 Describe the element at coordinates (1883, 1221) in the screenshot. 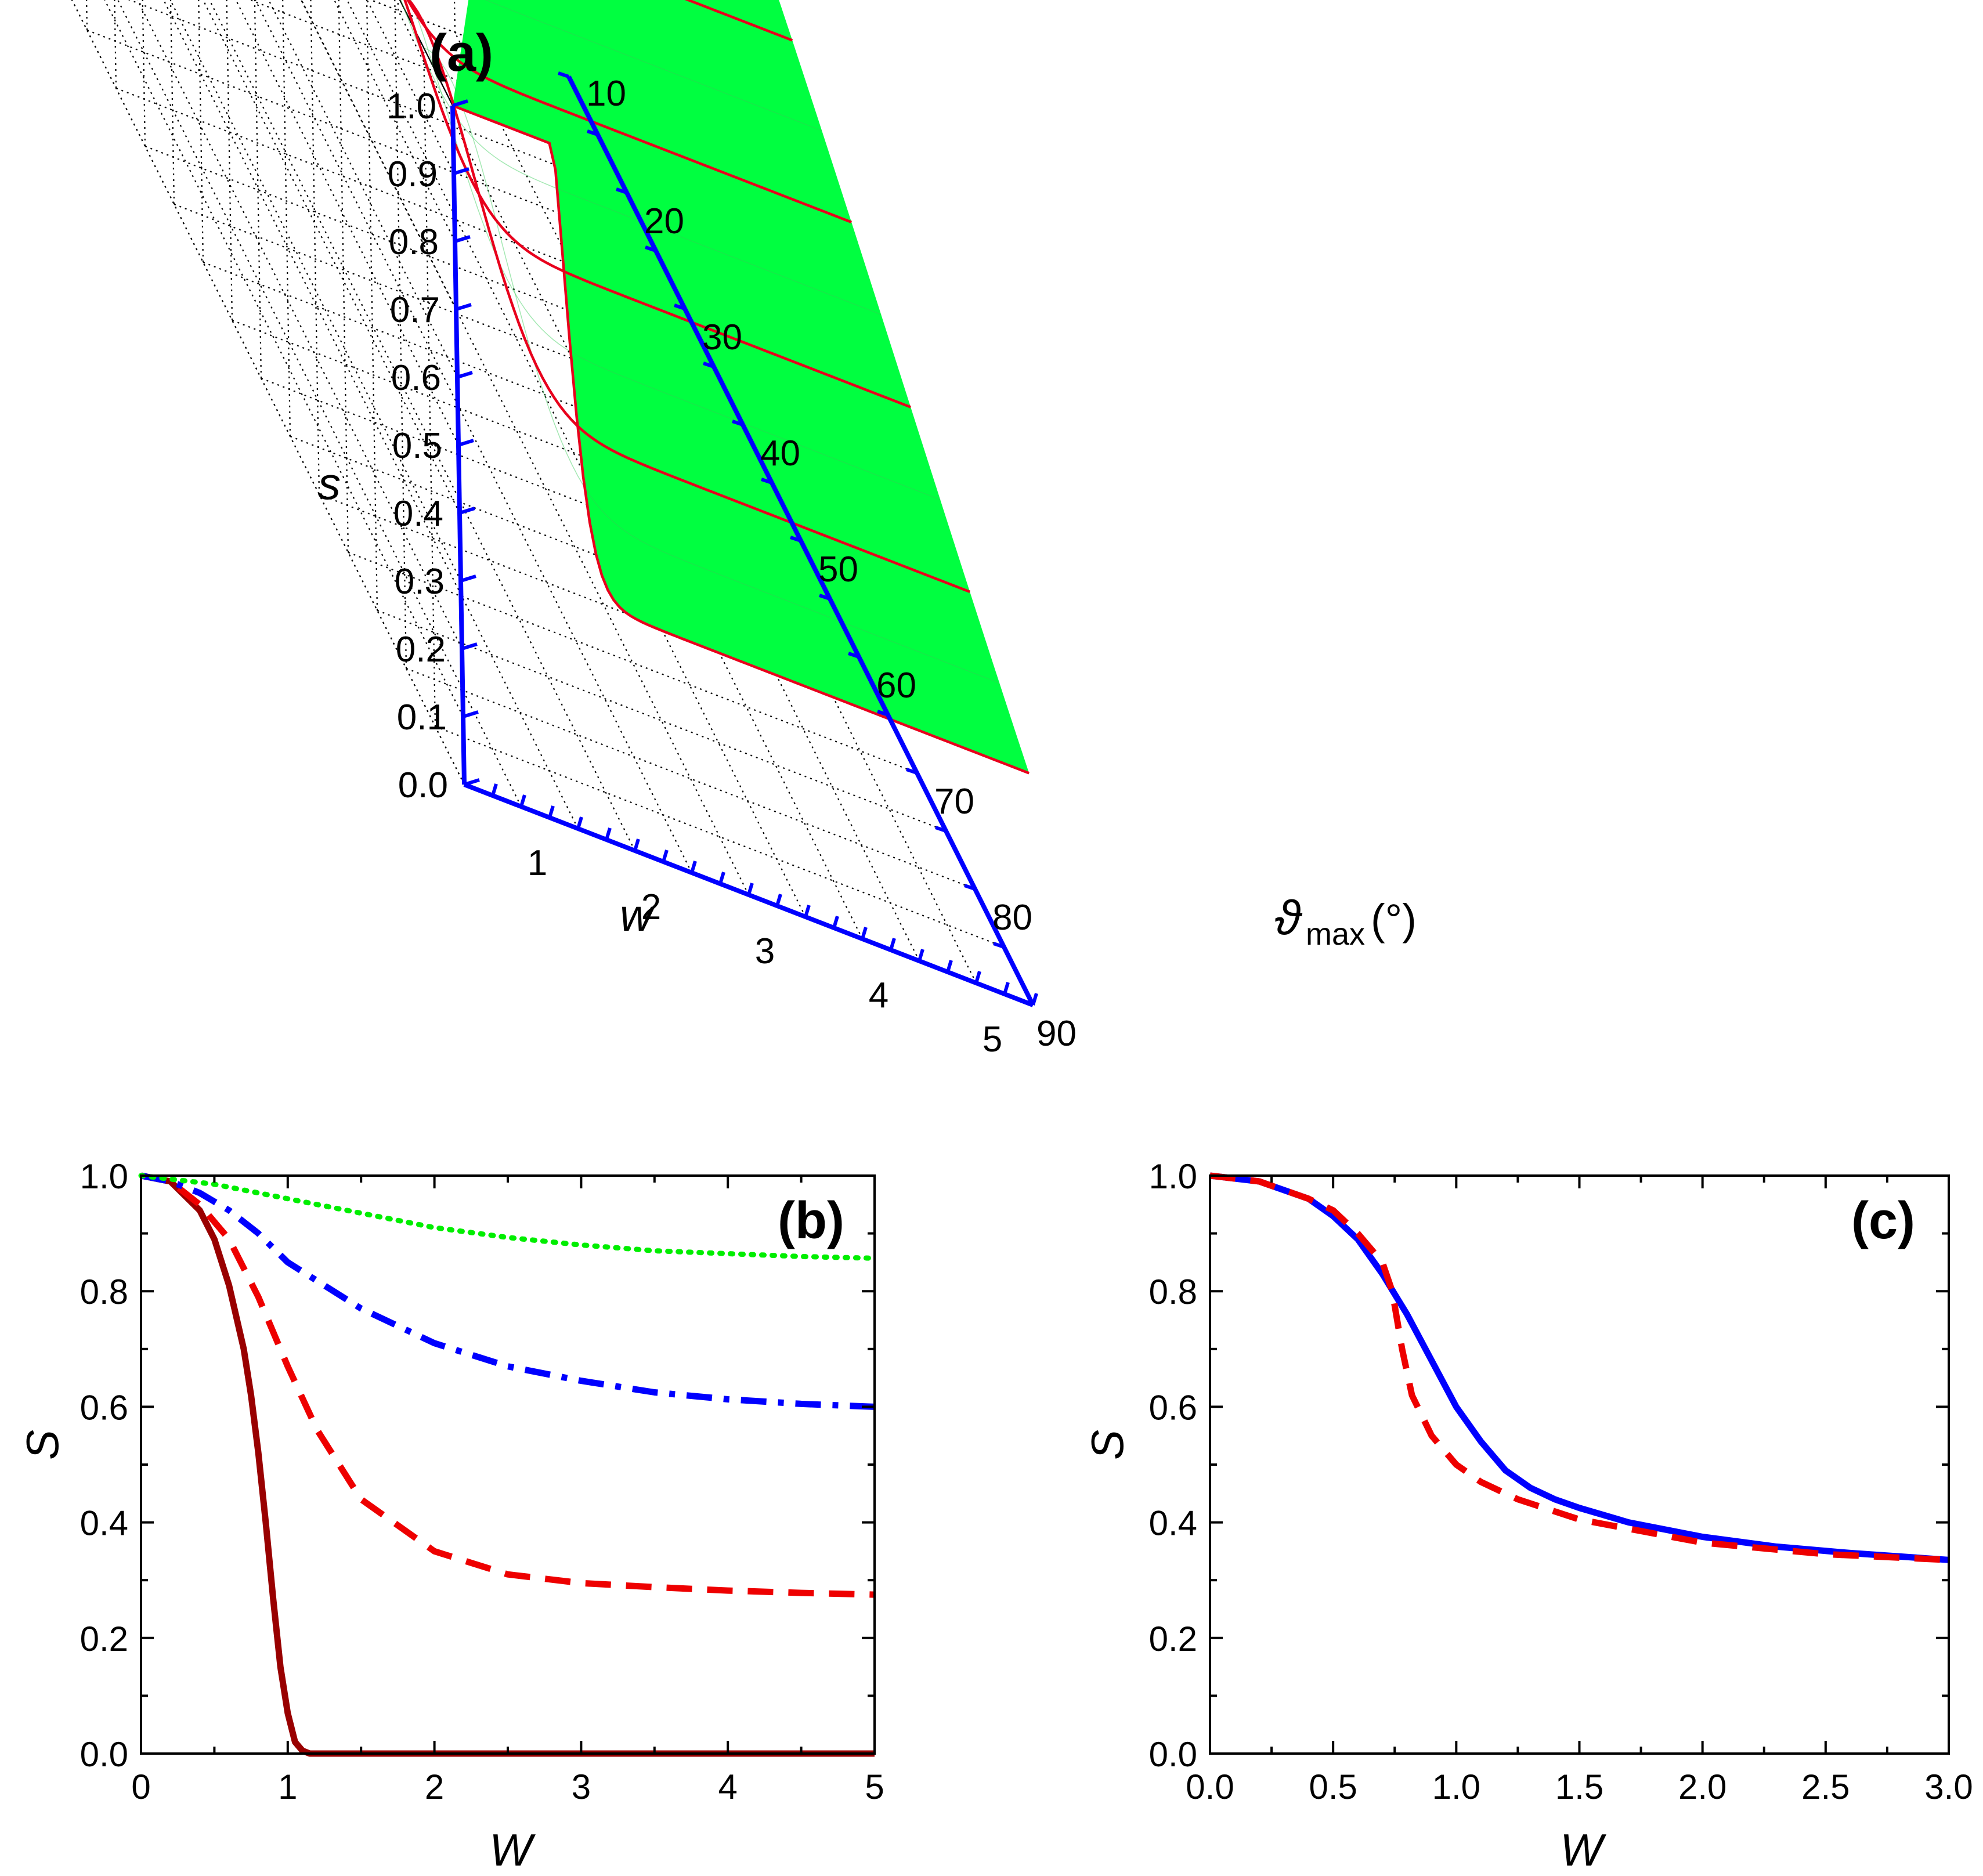

I see `panel-c-label: (c)` at that location.